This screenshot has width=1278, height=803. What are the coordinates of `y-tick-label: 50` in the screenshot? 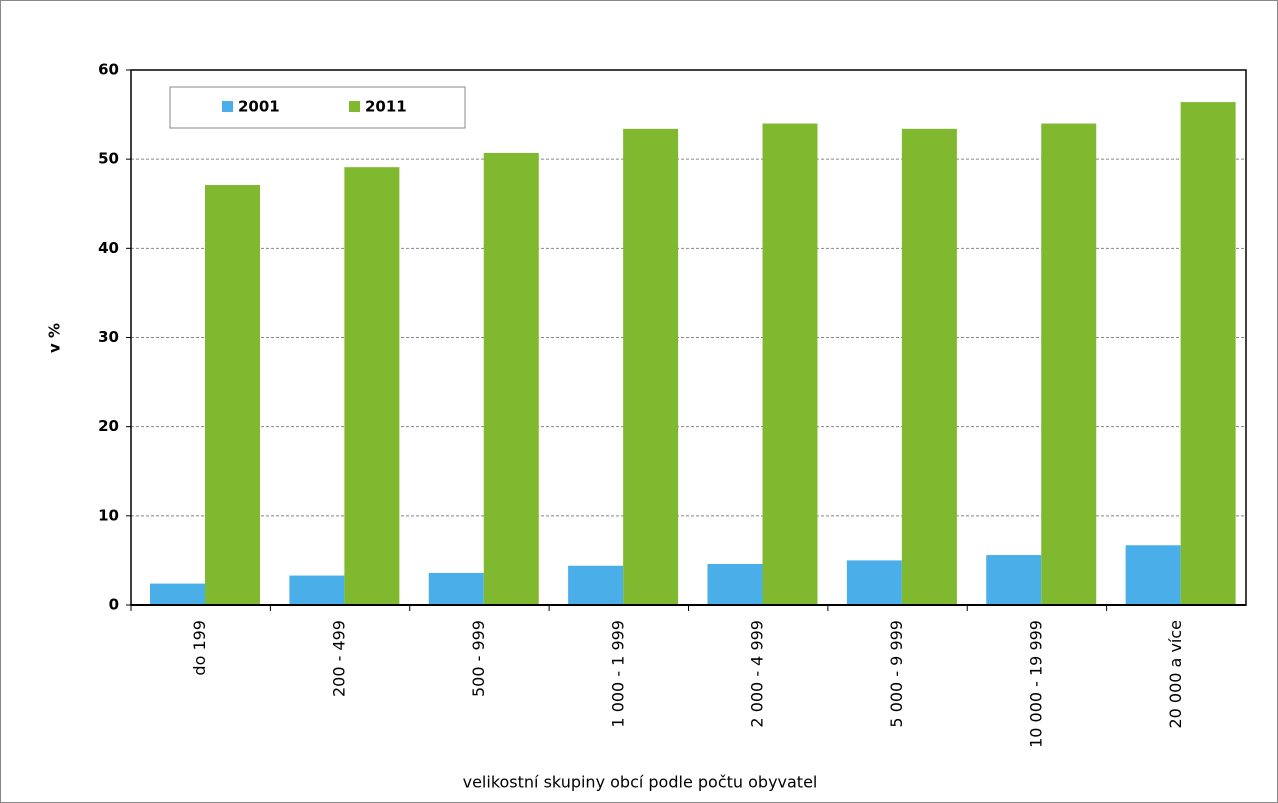 It's located at (108, 159).